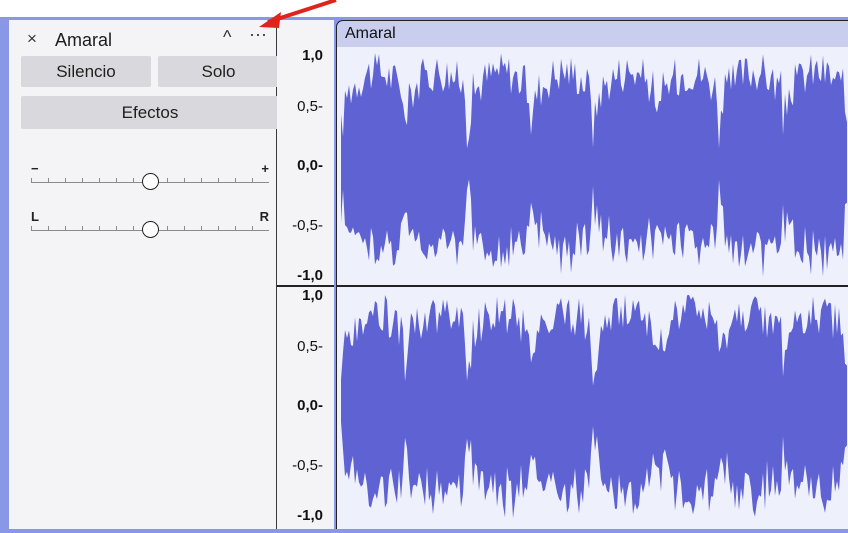  I want to click on pan-slider: L R, so click(150, 227).